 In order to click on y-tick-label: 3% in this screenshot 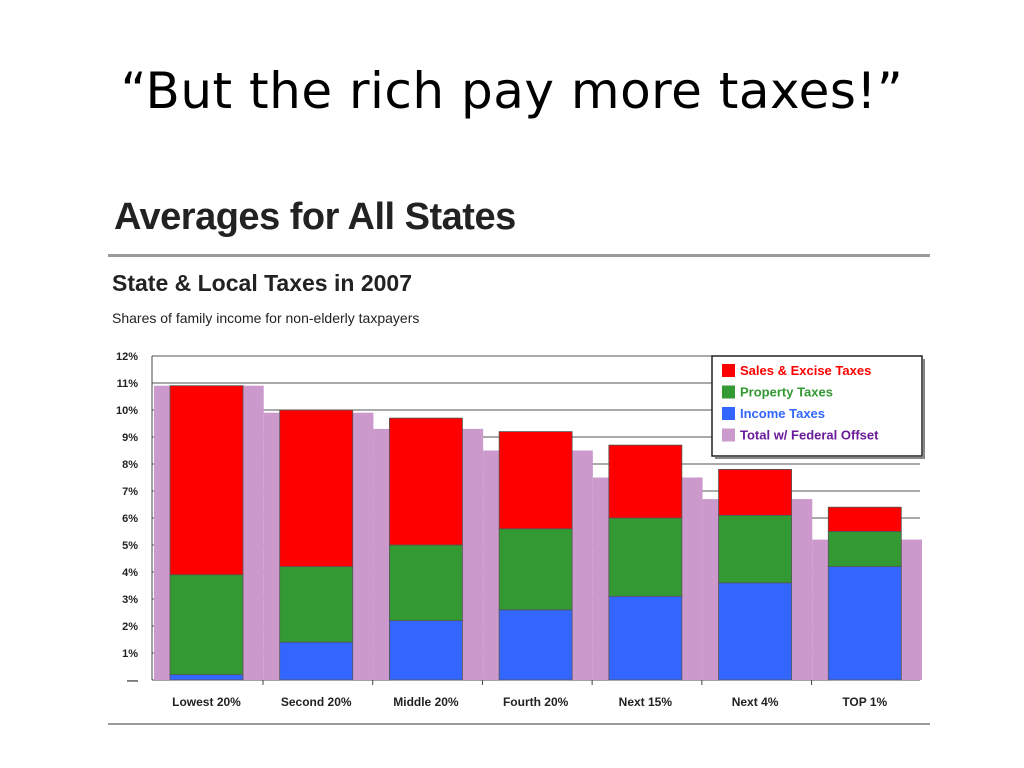, I will do `click(130, 600)`.